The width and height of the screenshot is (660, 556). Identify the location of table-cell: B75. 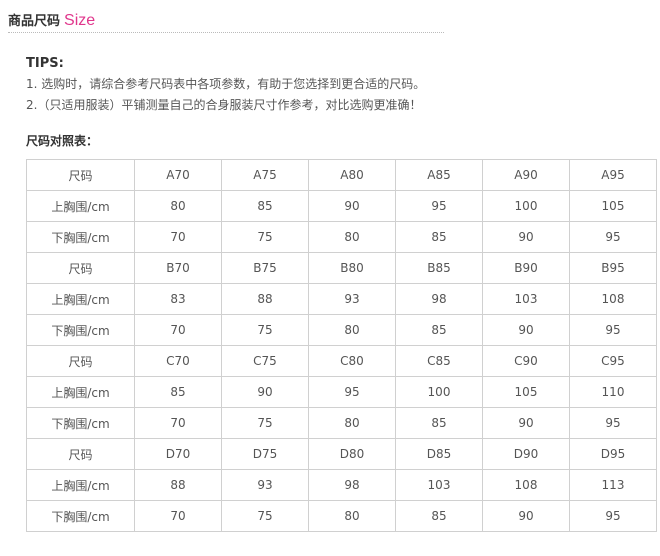
(265, 268).